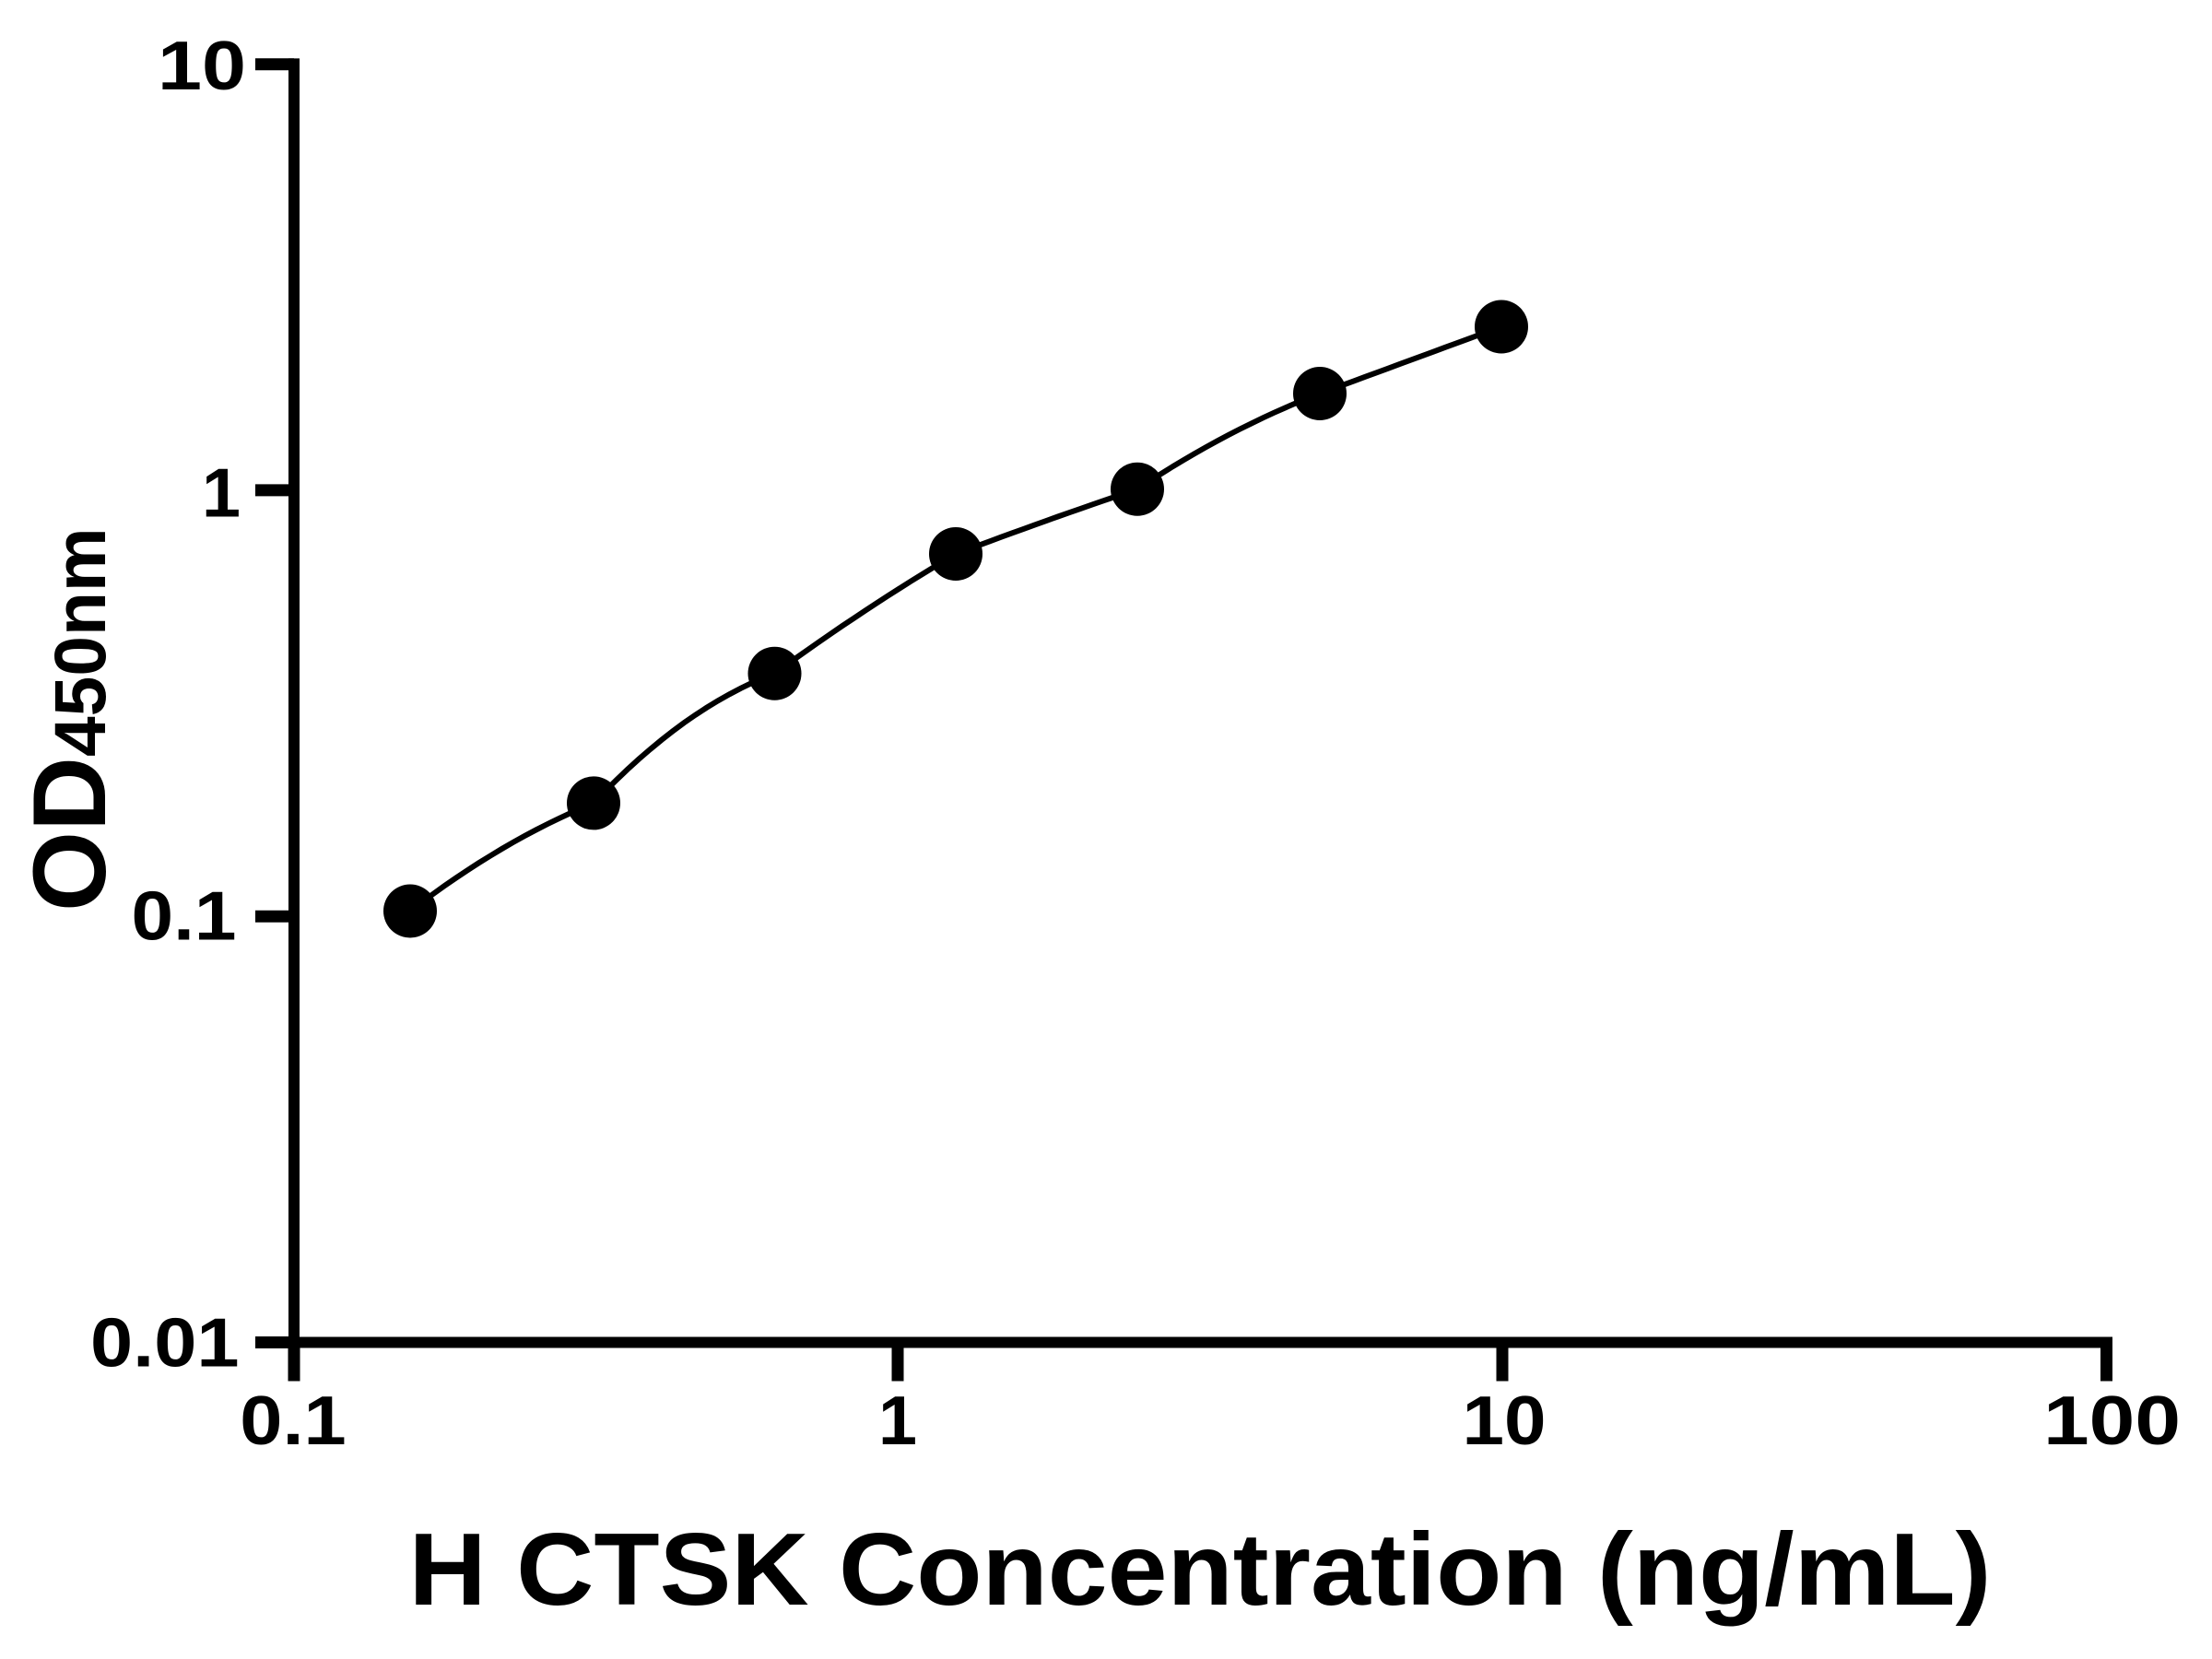 Image resolution: width=2212 pixels, height=1659 pixels. I want to click on svg-text: 0.01, so click(165, 1343).